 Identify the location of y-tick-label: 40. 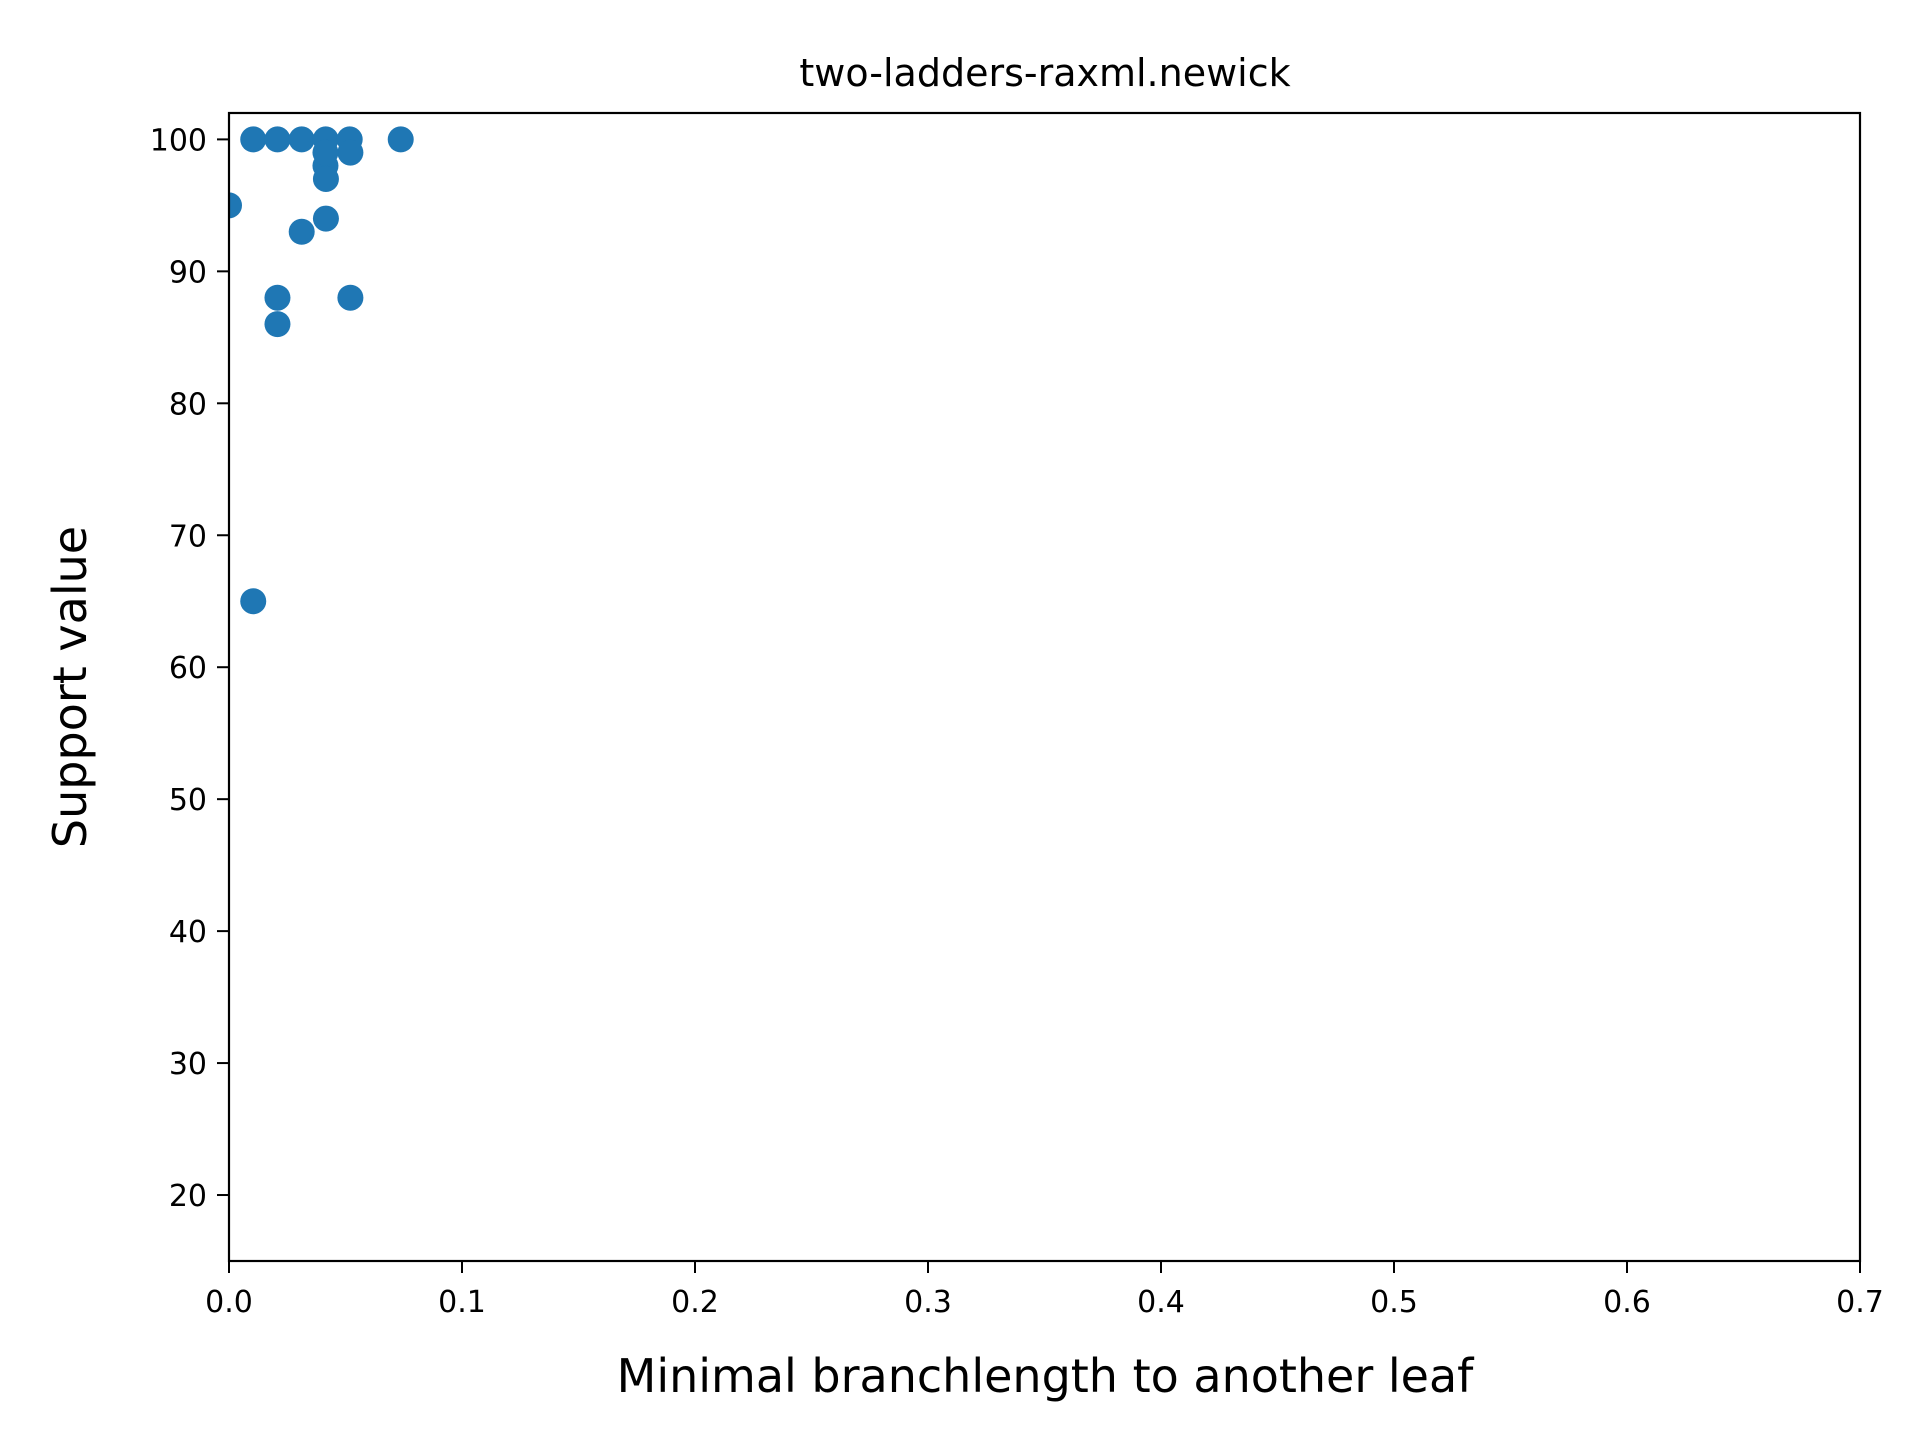
(188, 932).